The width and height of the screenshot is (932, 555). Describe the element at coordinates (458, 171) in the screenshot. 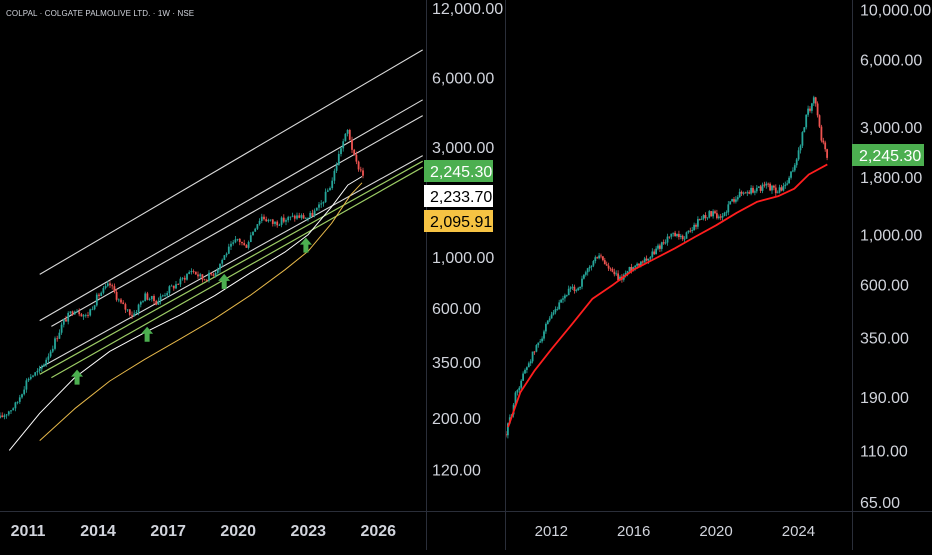

I see `price-badge` at that location.